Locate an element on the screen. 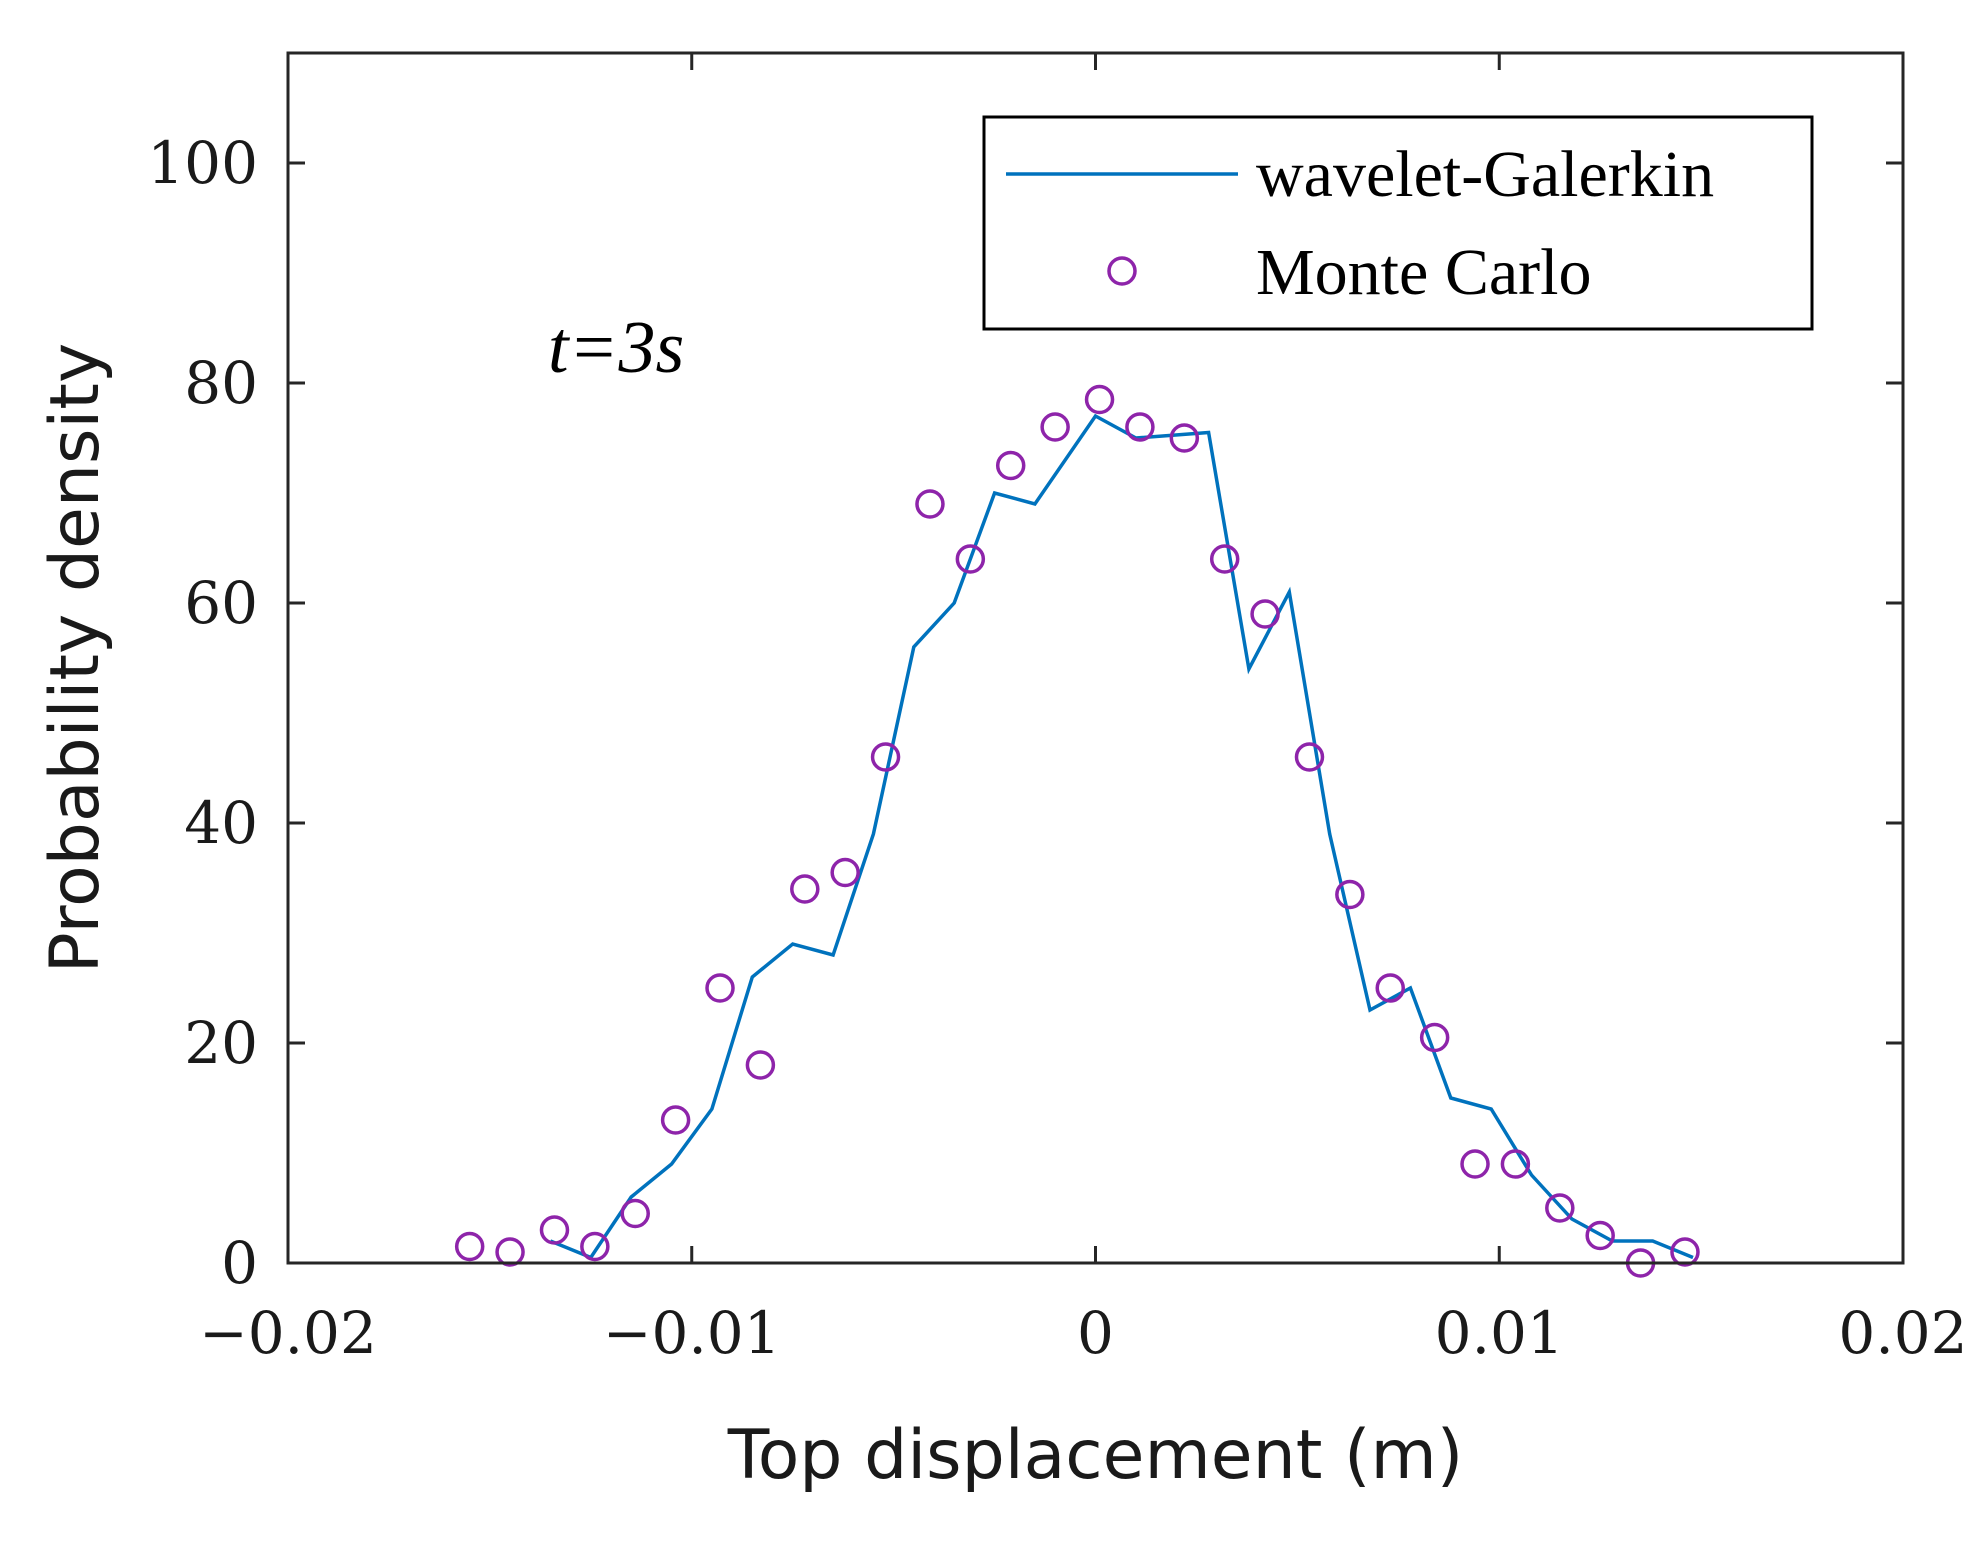 This screenshot has height=1545, width=1981. x-tick-label: 0.01 is located at coordinates (1499, 1333).